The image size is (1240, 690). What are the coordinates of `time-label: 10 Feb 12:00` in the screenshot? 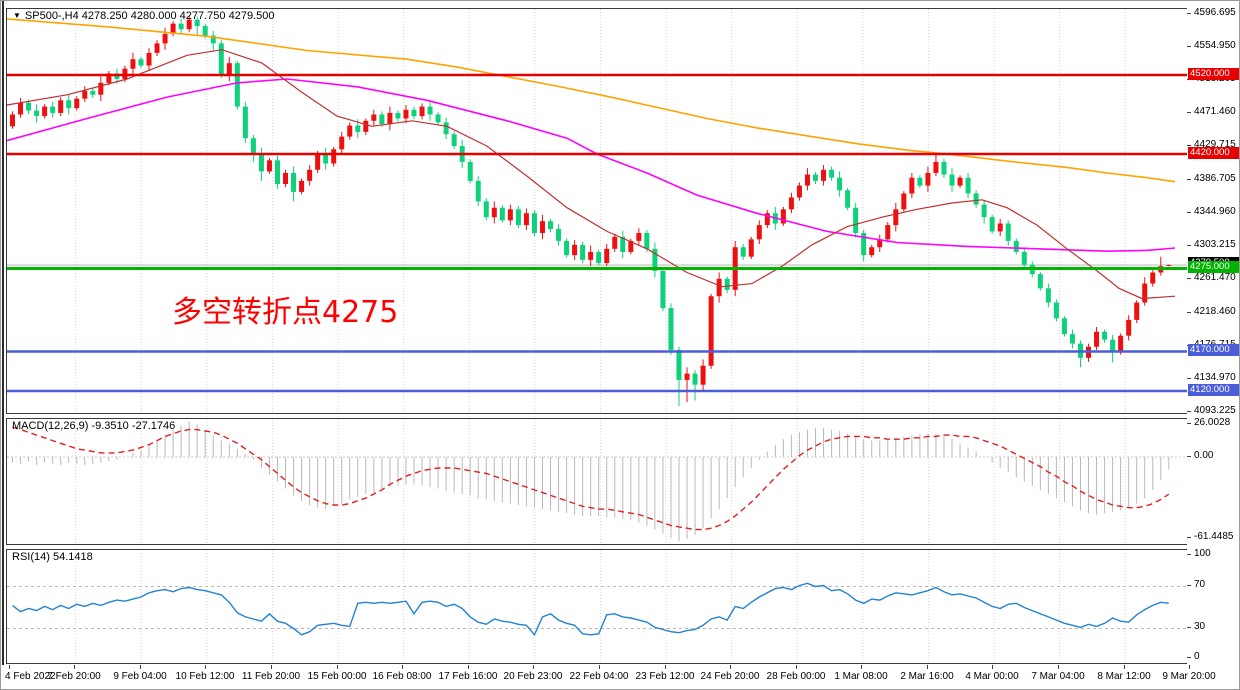 It's located at (205, 676).